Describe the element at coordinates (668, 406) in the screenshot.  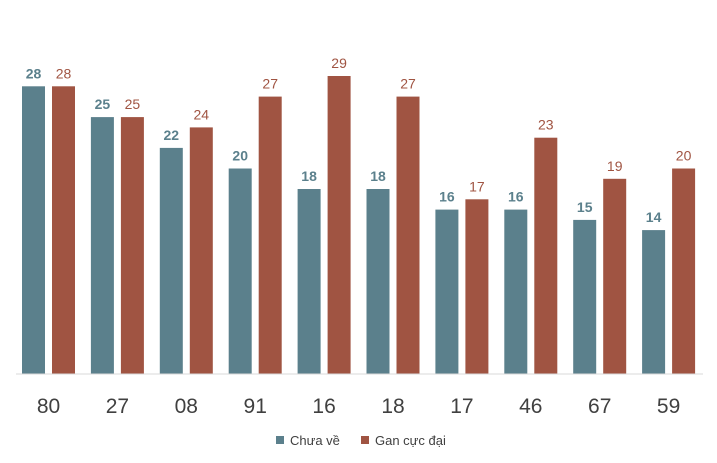
I see `x-tick-label-59: 59` at that location.